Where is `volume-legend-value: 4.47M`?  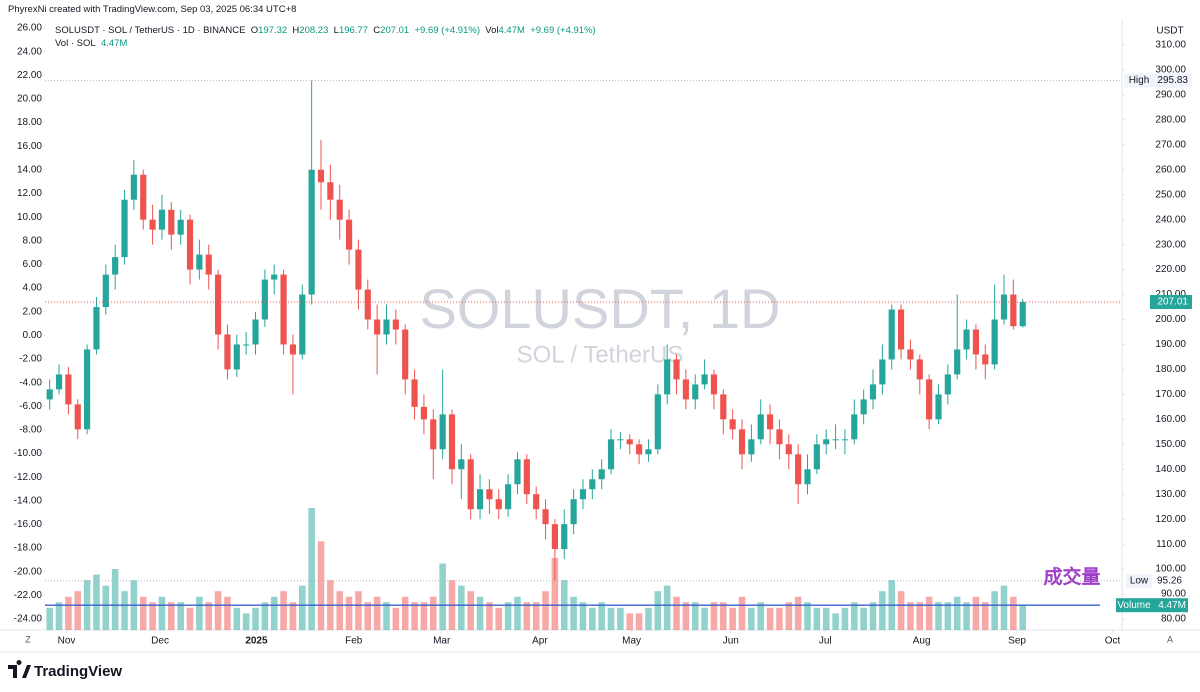 volume-legend-value: 4.47M is located at coordinates (114, 43).